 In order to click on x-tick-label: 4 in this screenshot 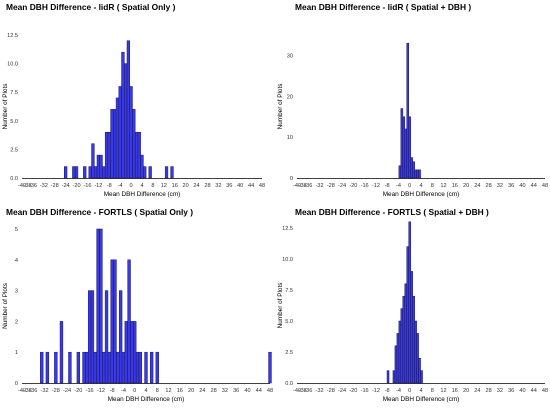, I will do `click(141, 186)`.